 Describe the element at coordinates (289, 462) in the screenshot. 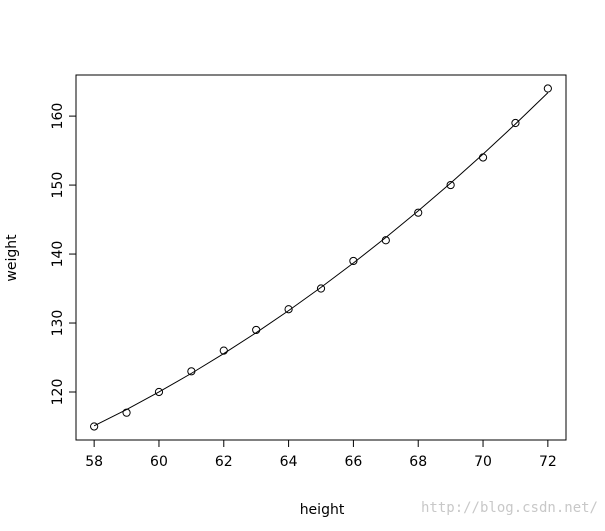

I see `x-tick-label: 64` at that location.